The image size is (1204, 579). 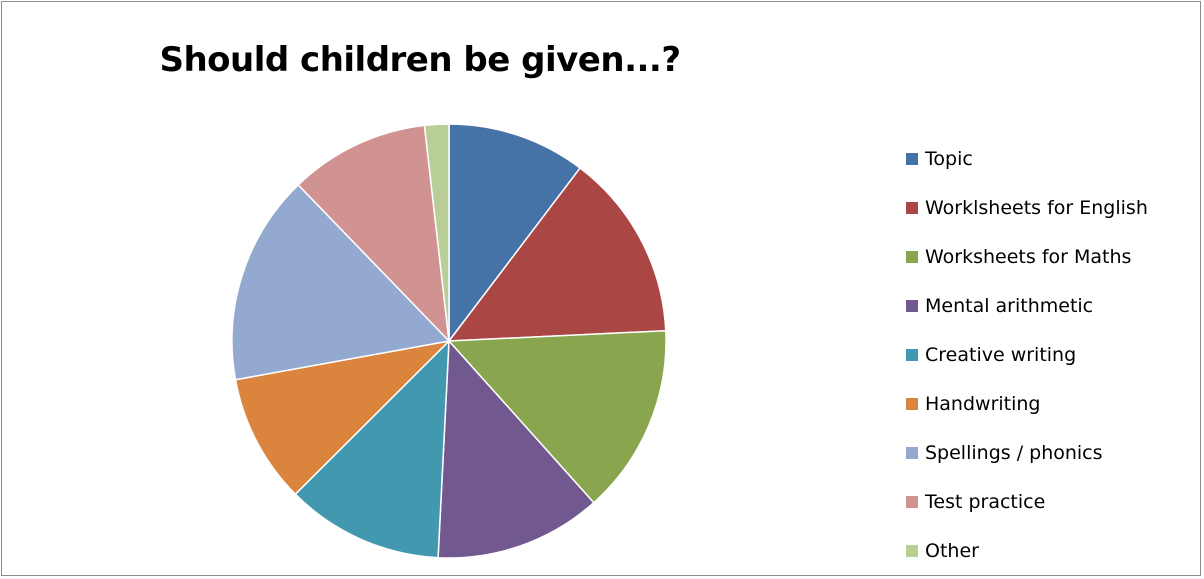 I want to click on legend-item-other: Other, so click(x=1027, y=550).